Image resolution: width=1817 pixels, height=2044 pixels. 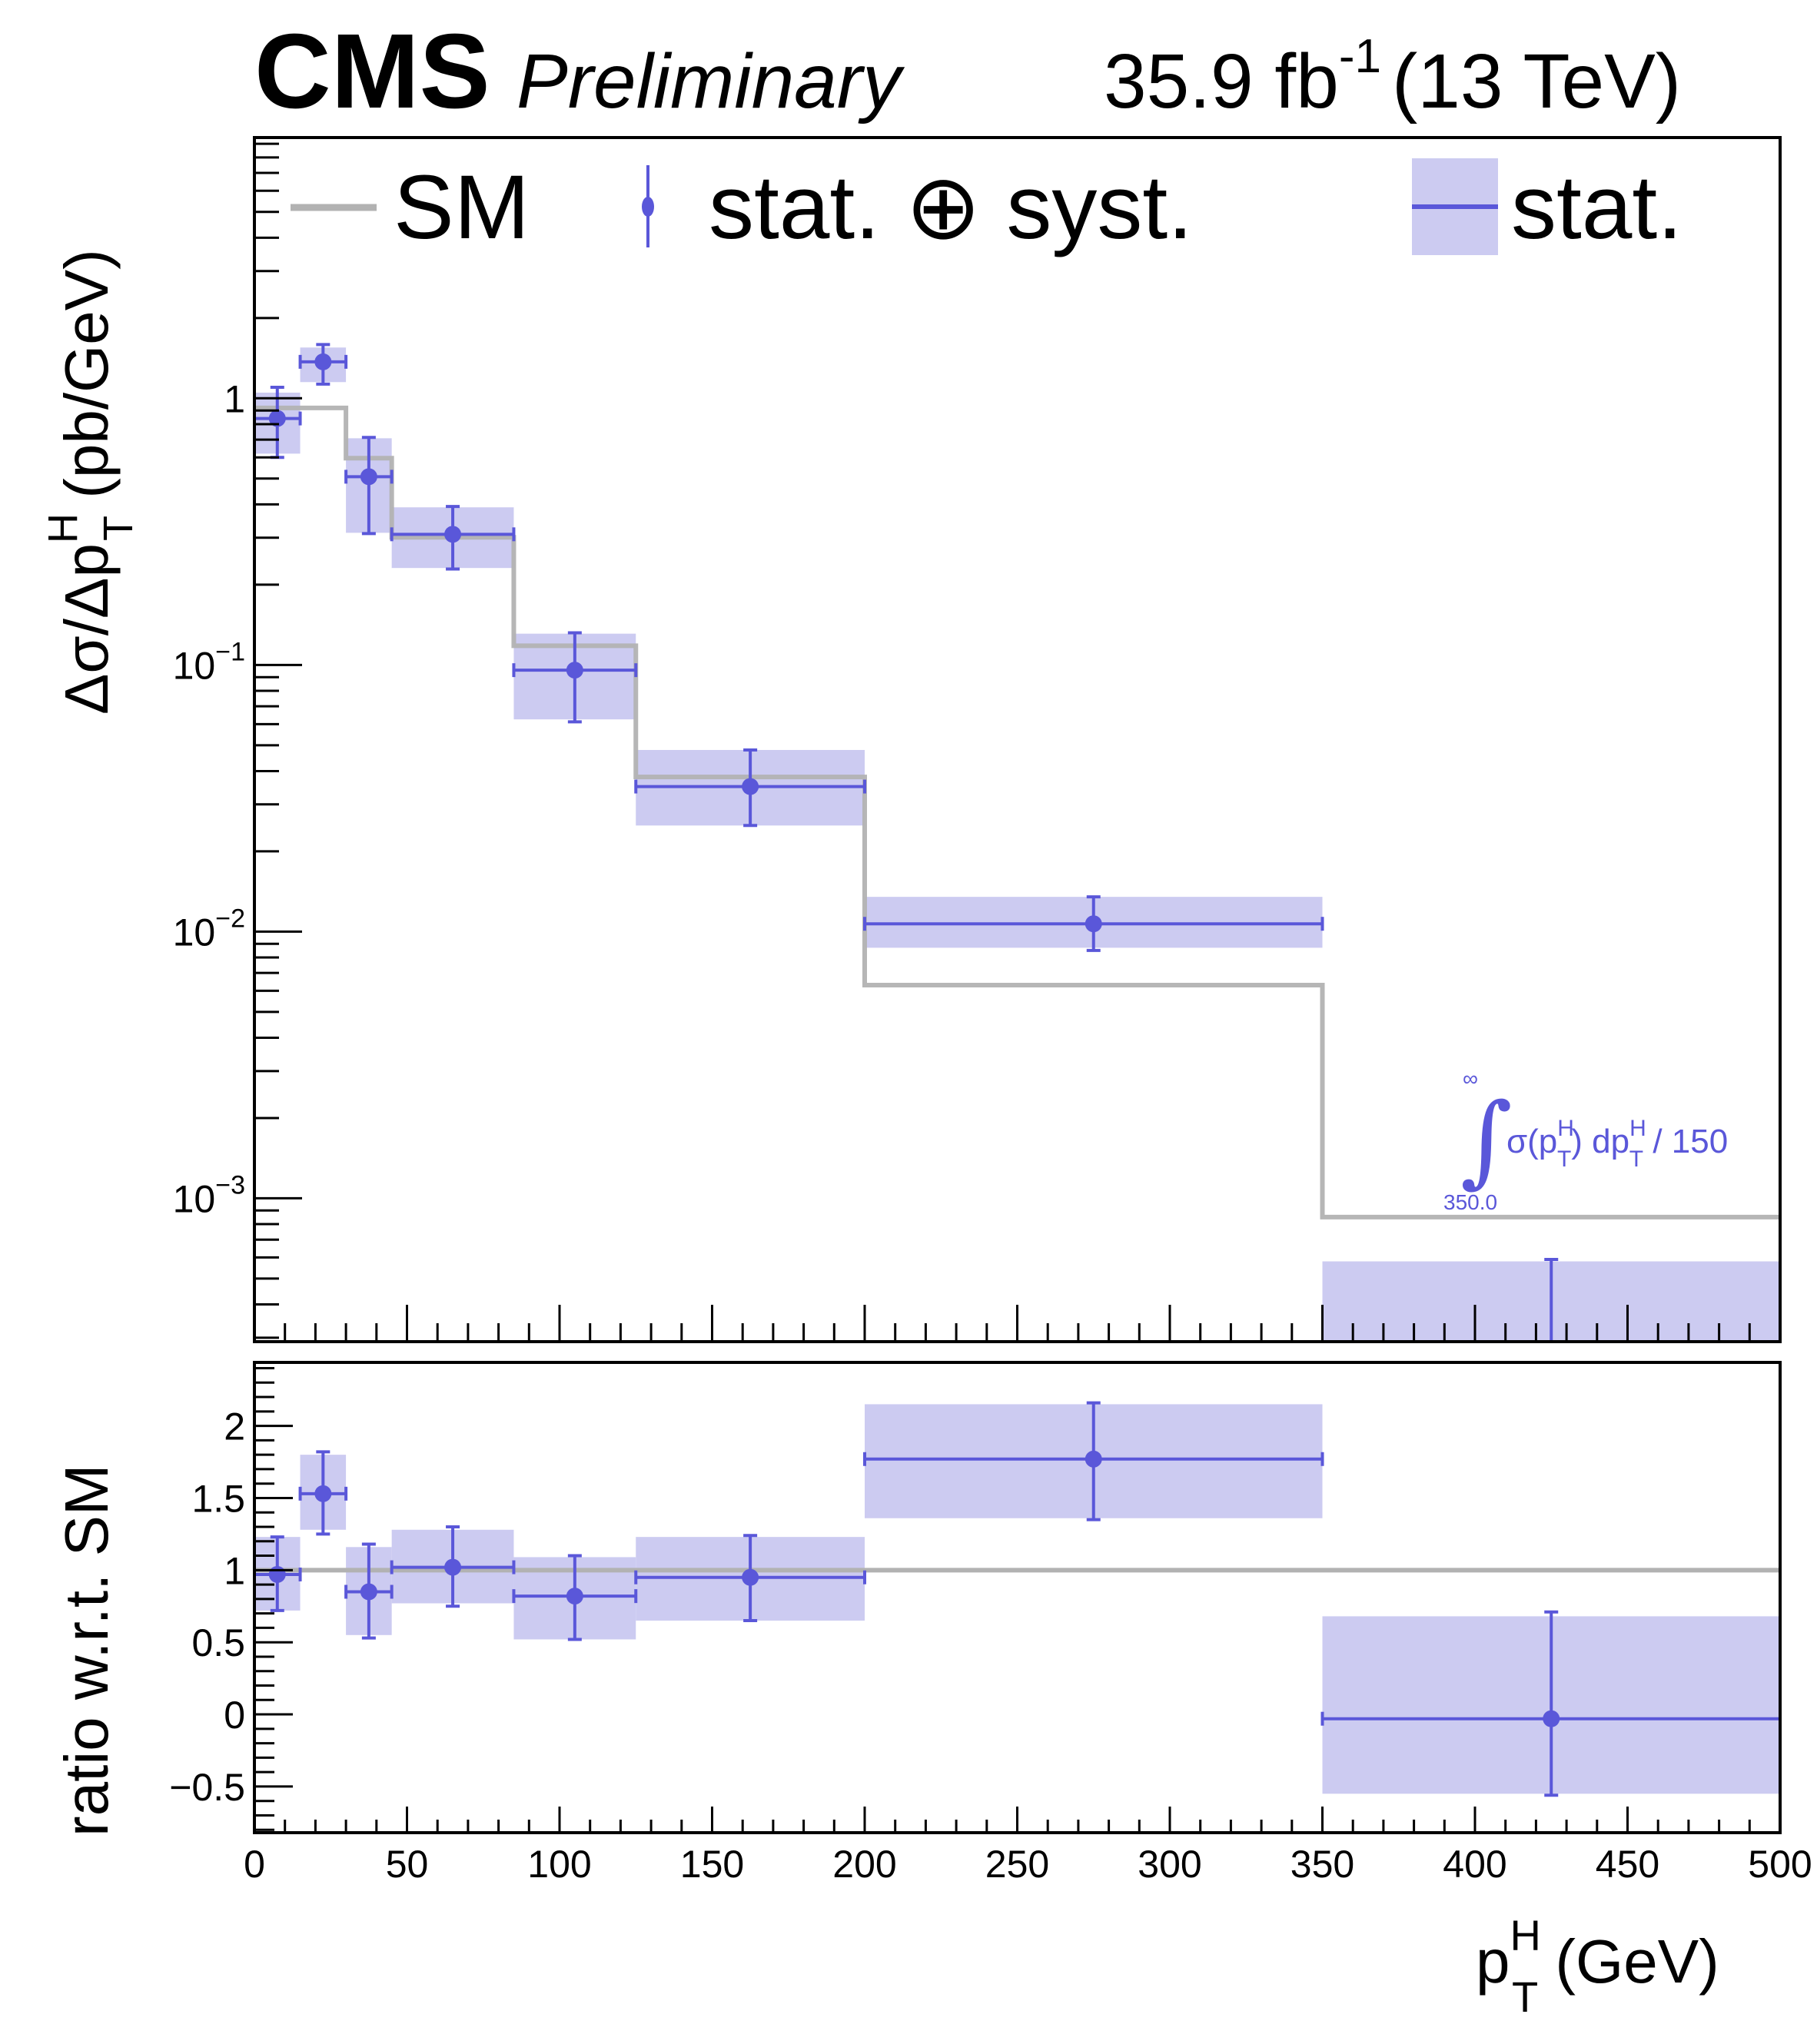 I want to click on lumi-exponent: -1, so click(x=1360, y=56).